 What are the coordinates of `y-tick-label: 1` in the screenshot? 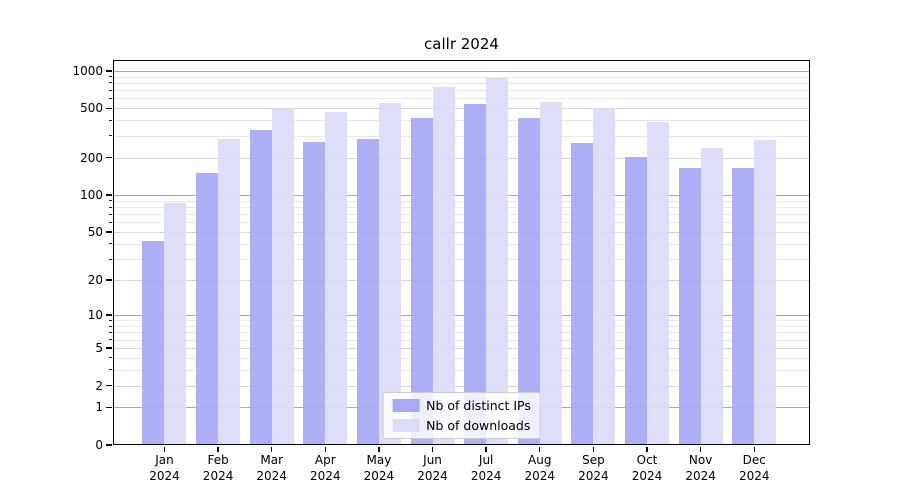 It's located at (99, 407).